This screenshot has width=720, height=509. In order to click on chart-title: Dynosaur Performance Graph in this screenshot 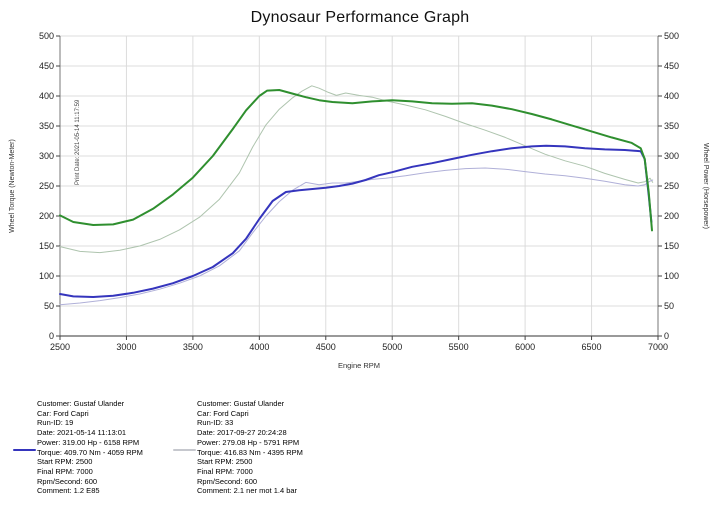, I will do `click(360, 17)`.